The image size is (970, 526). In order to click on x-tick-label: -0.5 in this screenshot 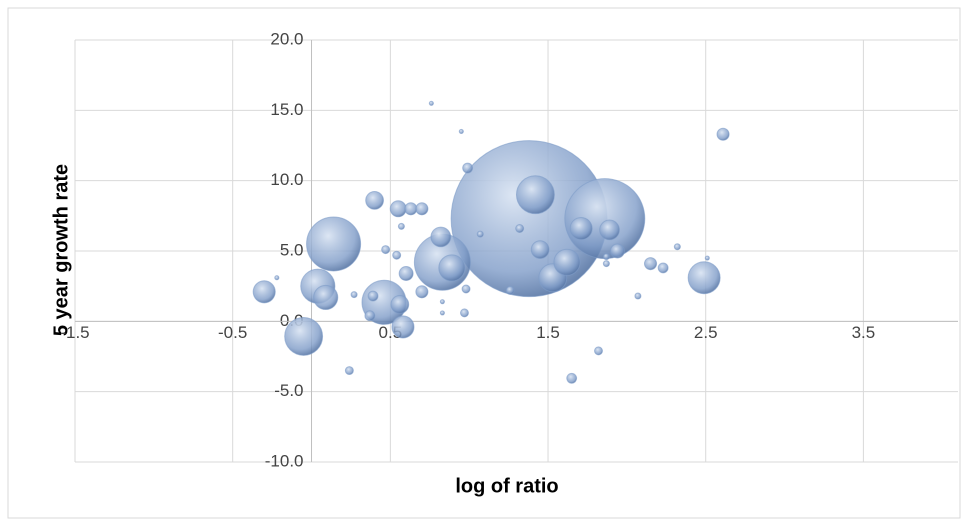, I will do `click(232, 332)`.